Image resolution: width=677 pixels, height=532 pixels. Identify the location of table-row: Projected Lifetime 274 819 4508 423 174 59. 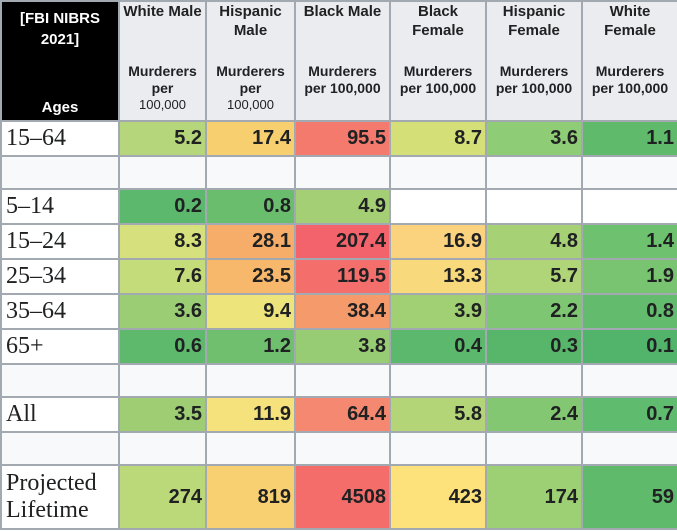
(338, 497).